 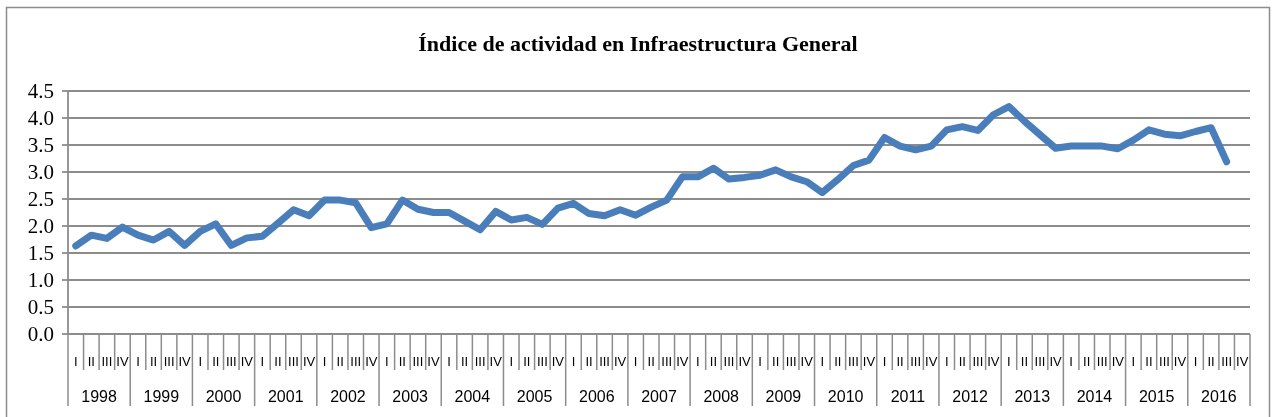 What do you see at coordinates (161, 396) in the screenshot?
I see `text: 1999` at bounding box center [161, 396].